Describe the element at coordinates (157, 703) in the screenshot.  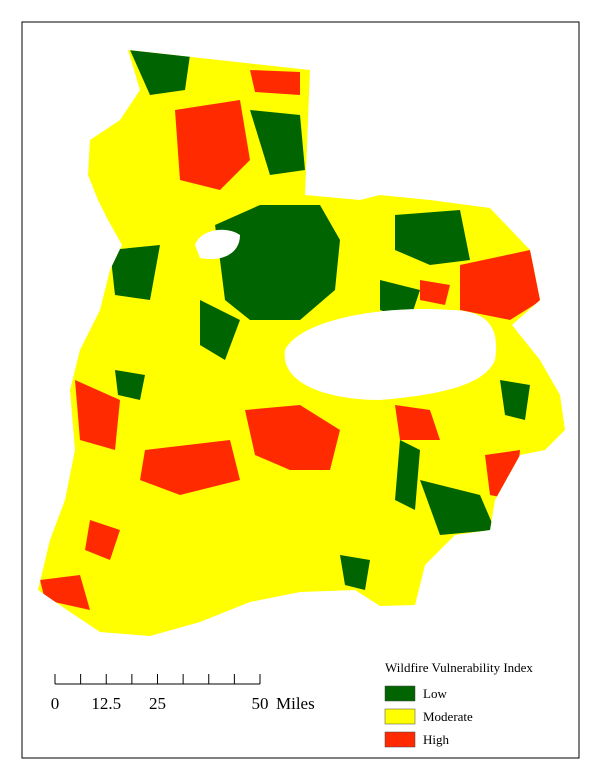
I see `scale-label: 25` at that location.